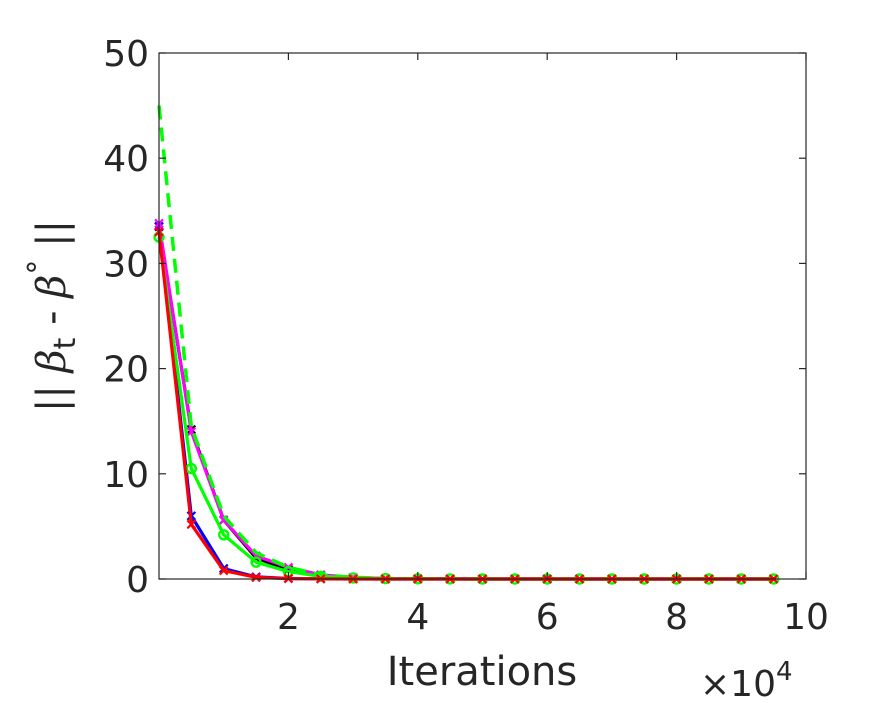 This screenshot has width=891, height=703. Describe the element at coordinates (137, 580) in the screenshot. I see `y-tick-label: 0` at that location.